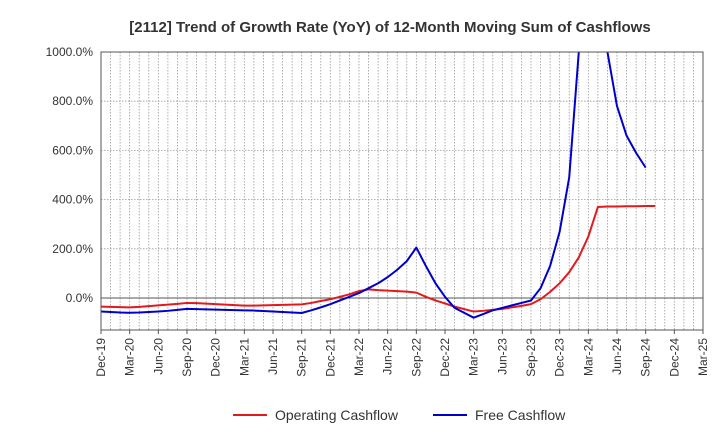 The height and width of the screenshot is (445, 720). Describe the element at coordinates (72, 200) in the screenshot. I see `y-tick-label: 400.0%` at that location.